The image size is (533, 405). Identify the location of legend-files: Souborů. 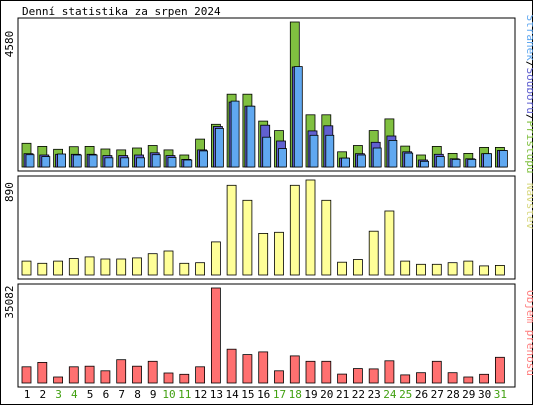
(528, 91).